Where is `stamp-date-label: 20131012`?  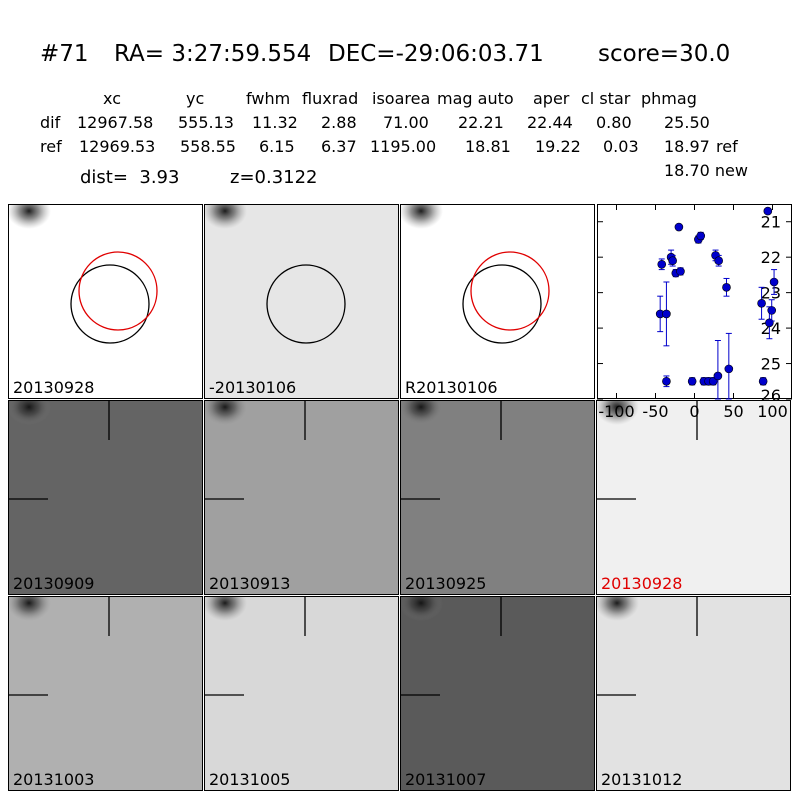
stamp-date-label: 20131012 is located at coordinates (642, 779).